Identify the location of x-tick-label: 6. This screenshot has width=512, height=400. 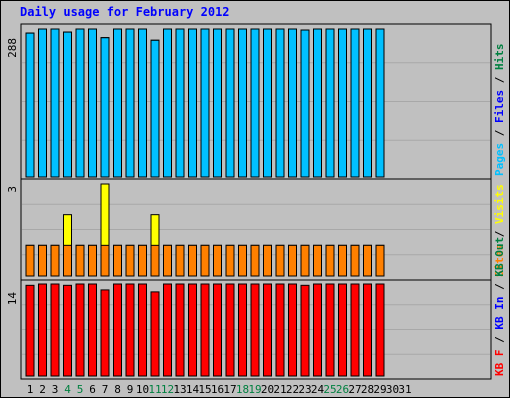
(92, 389).